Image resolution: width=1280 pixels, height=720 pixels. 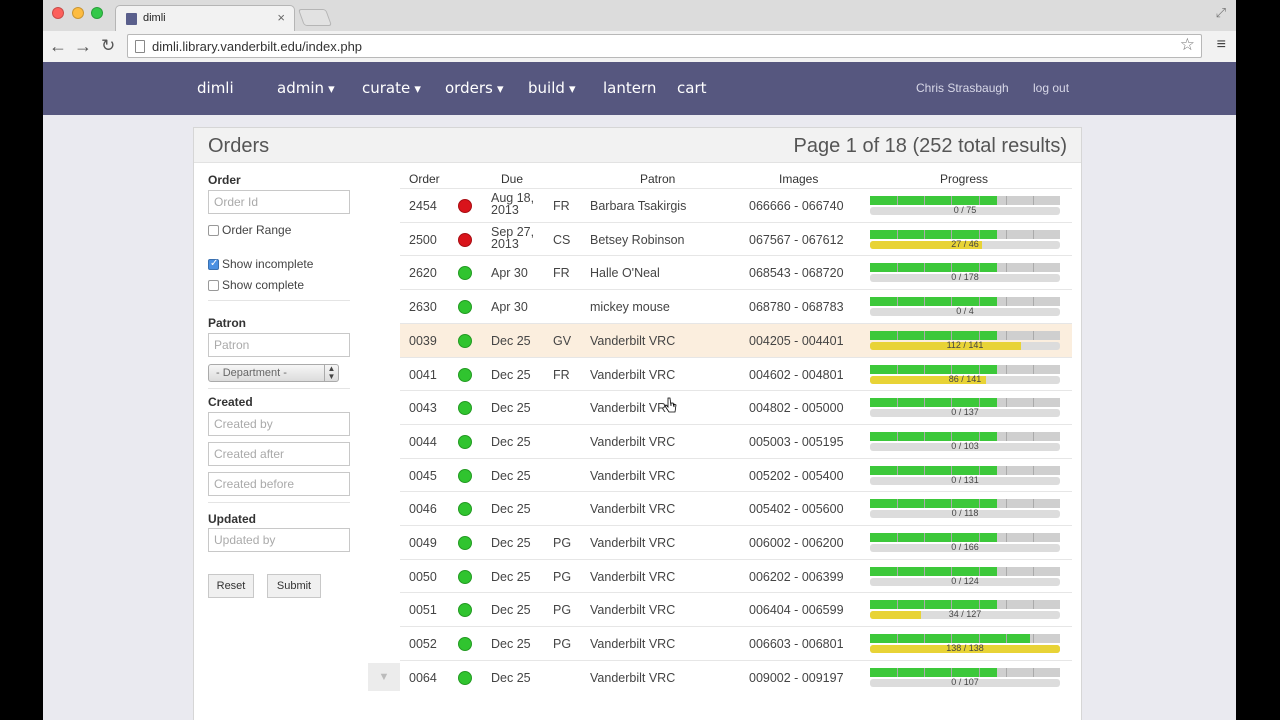 I want to click on progress-widget: 0 / 107, so click(x=965, y=677).